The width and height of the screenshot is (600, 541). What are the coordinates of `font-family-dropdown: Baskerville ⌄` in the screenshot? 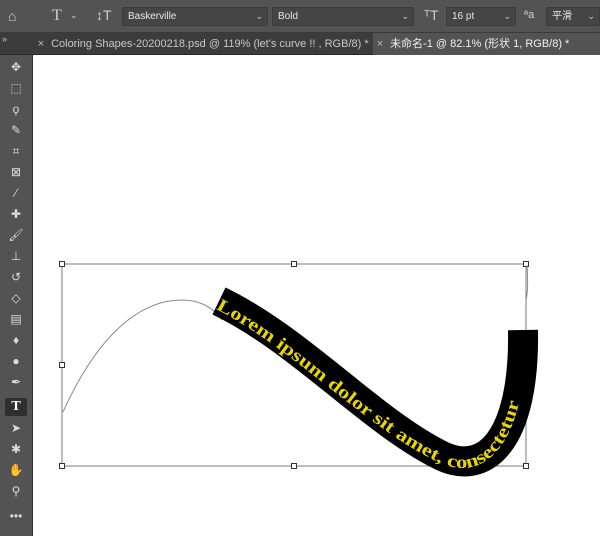 It's located at (195, 16).